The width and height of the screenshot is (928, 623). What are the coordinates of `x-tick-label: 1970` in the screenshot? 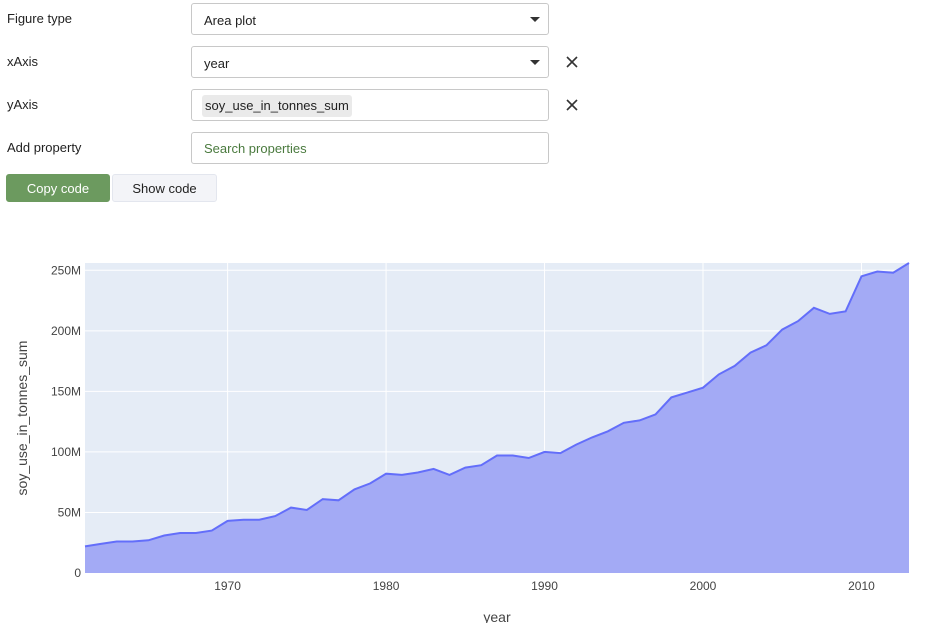 It's located at (227, 586).